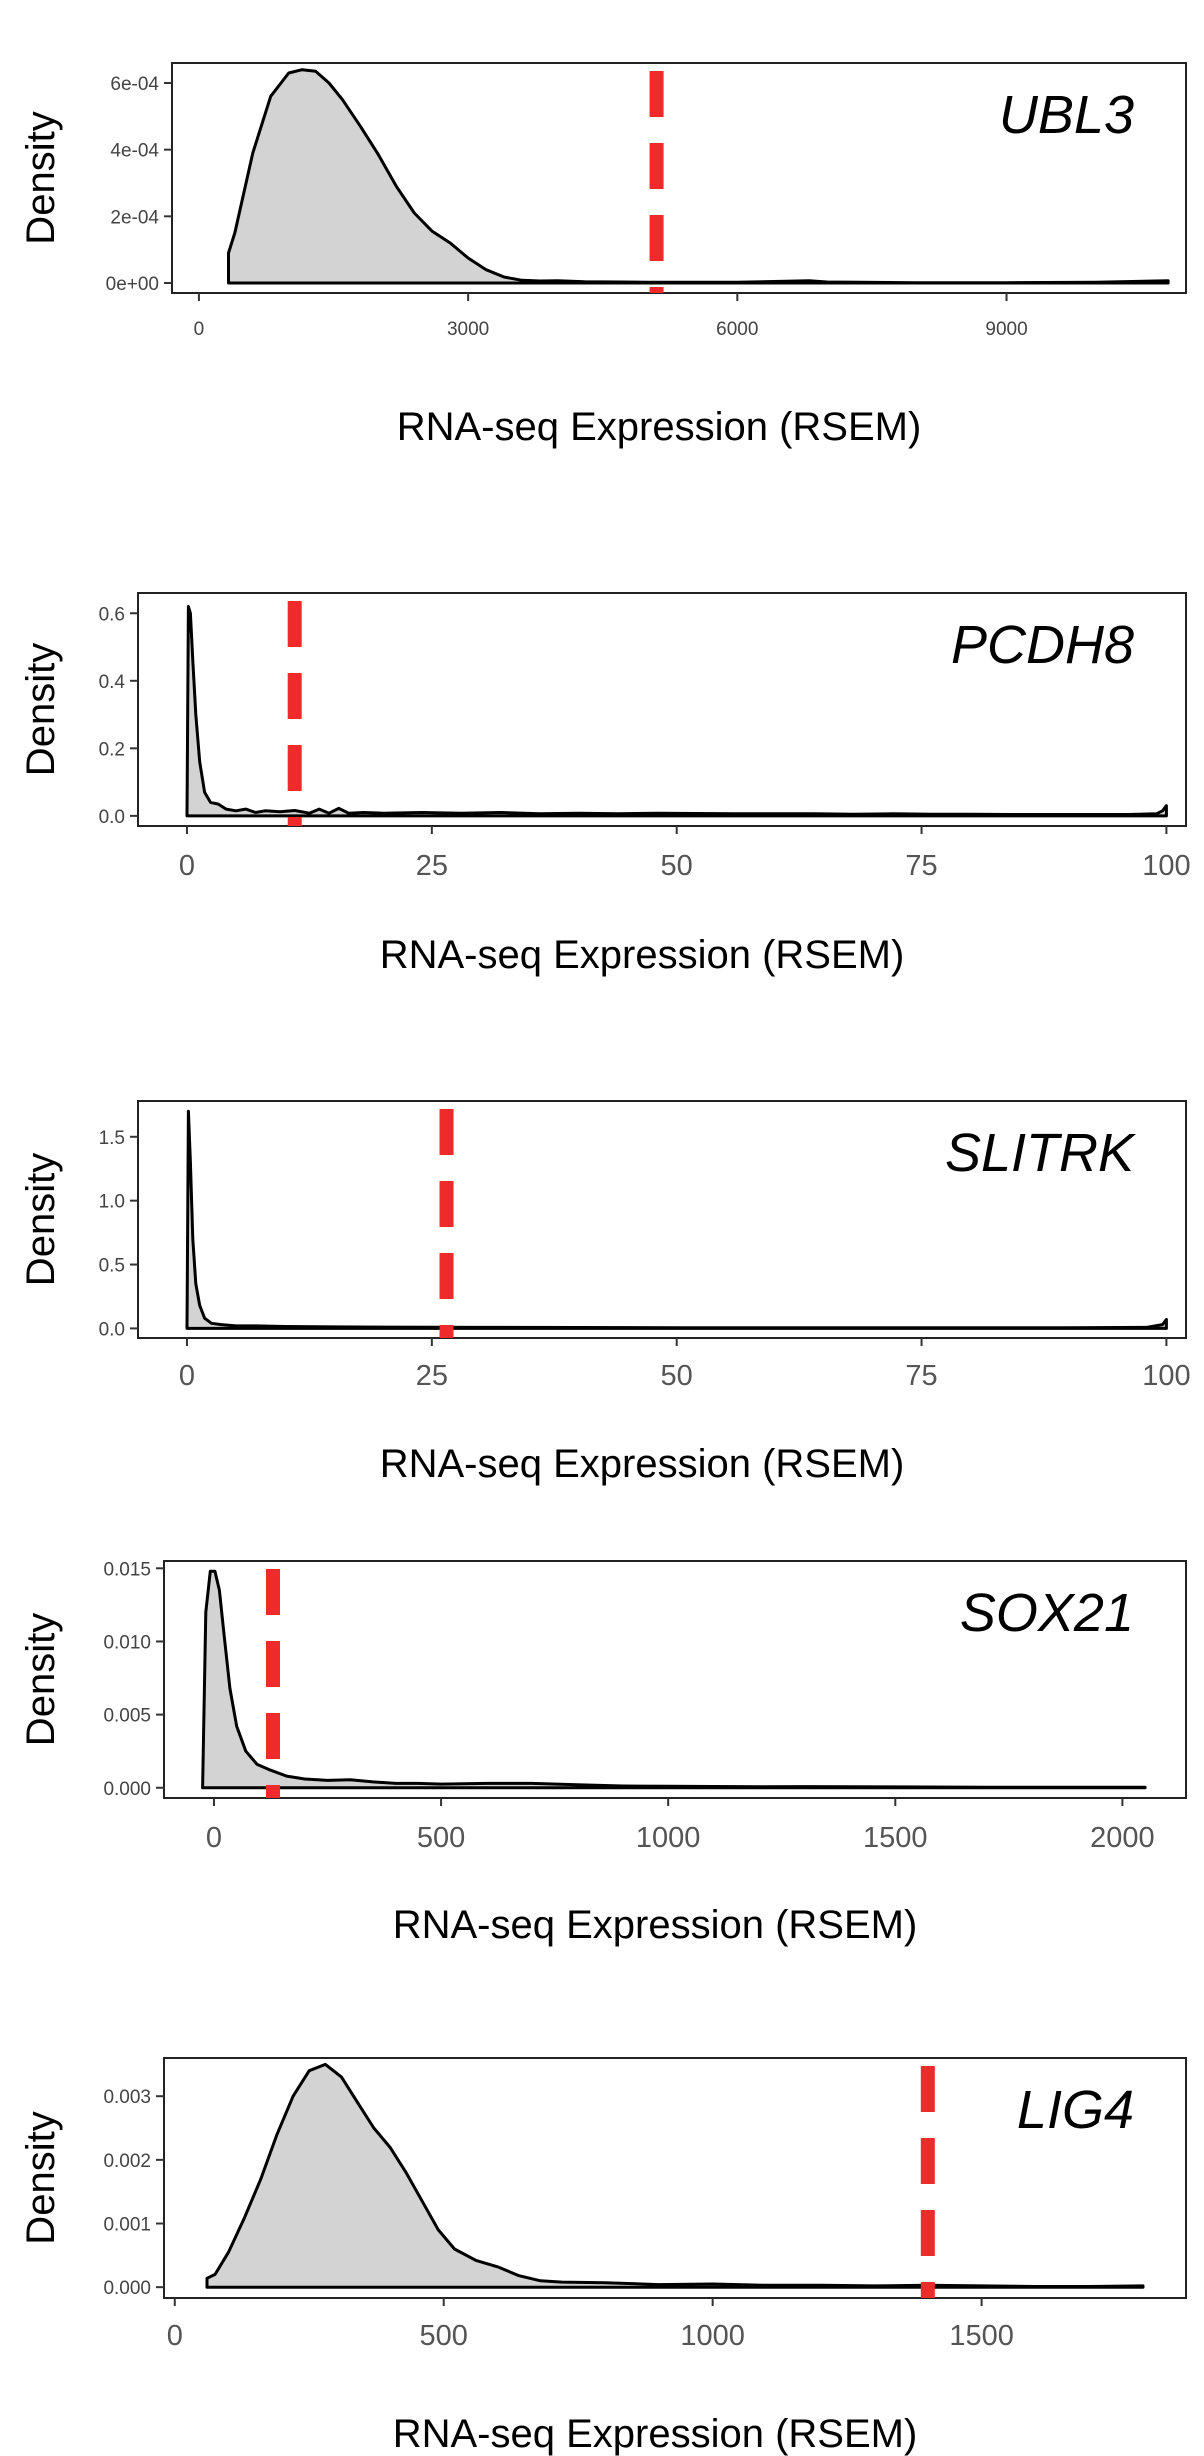  What do you see at coordinates (1040, 1153) in the screenshot?
I see `chart-3-gene-label: SLITRK` at bounding box center [1040, 1153].